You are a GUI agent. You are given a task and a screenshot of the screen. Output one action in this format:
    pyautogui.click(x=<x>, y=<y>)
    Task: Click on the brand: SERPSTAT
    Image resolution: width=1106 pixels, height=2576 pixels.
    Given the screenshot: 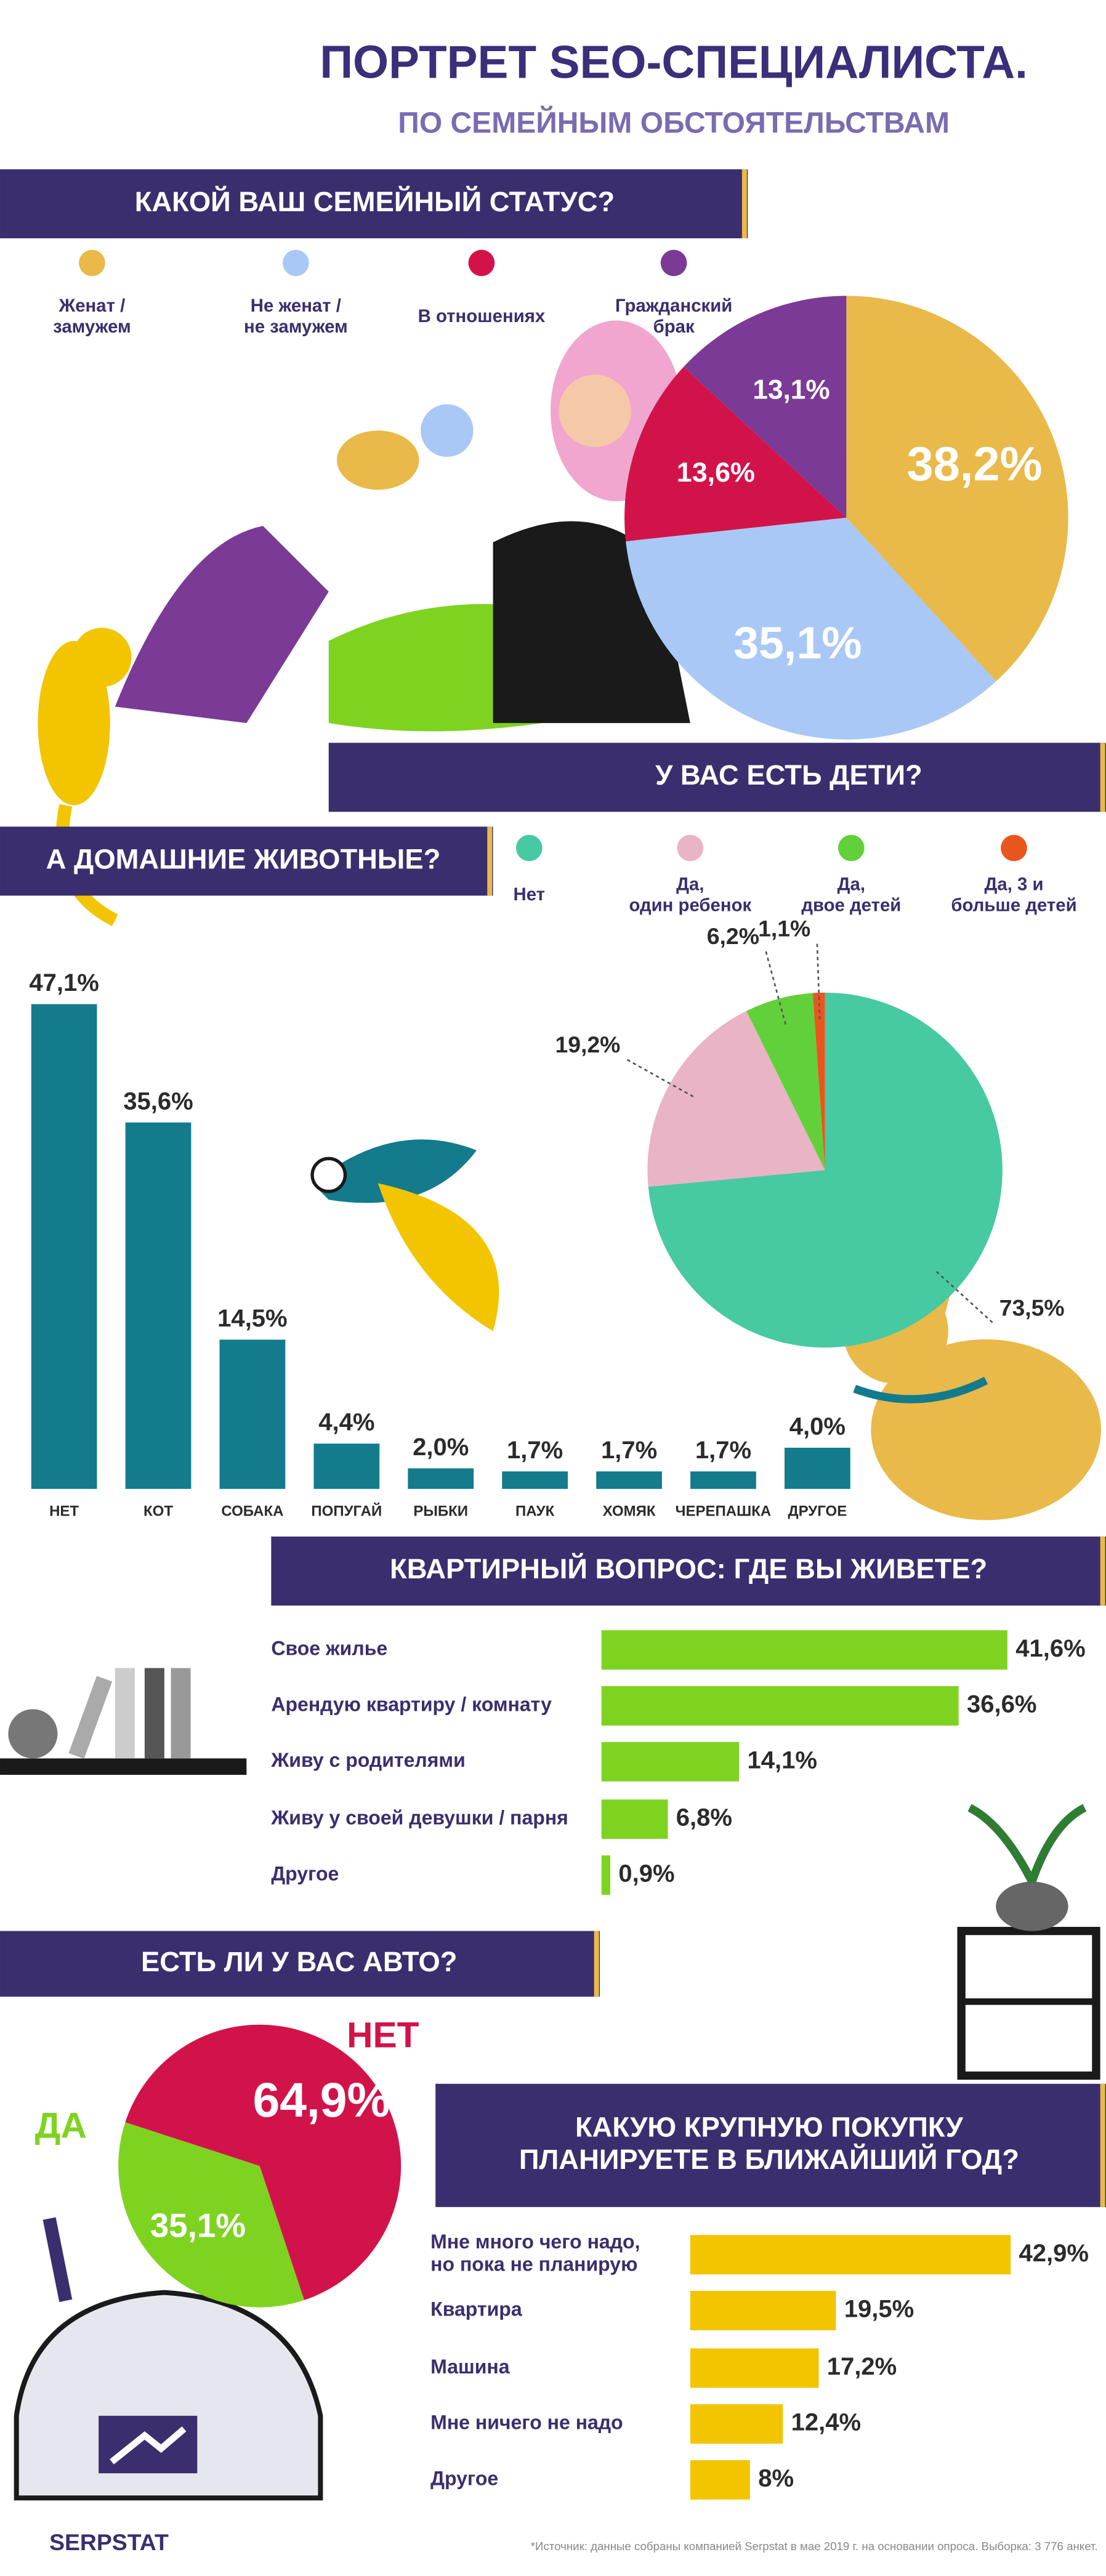 What is the action you would take?
    pyautogui.click(x=109, y=2542)
    